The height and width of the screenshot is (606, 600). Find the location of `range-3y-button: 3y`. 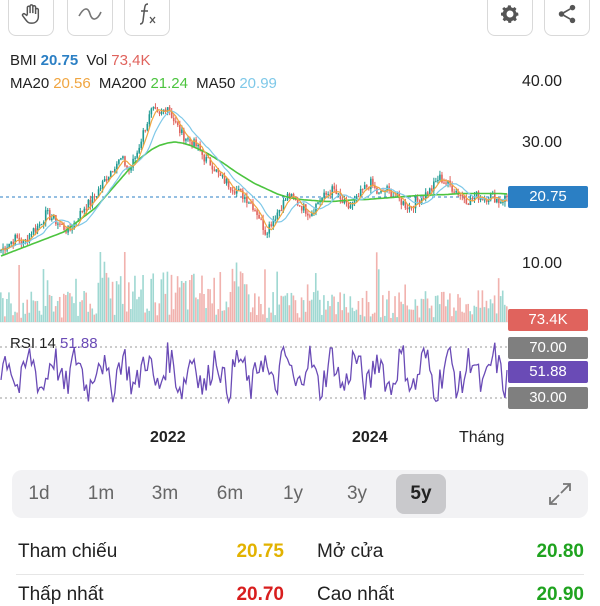

range-3y-button: 3y is located at coordinates (357, 493).